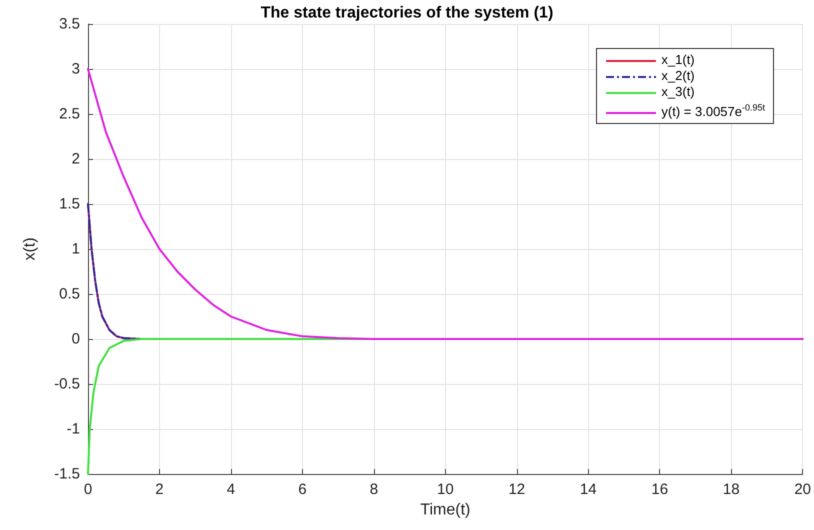 The image size is (814, 530). What do you see at coordinates (69, 114) in the screenshot?
I see `y-tick-label: 2.5` at bounding box center [69, 114].